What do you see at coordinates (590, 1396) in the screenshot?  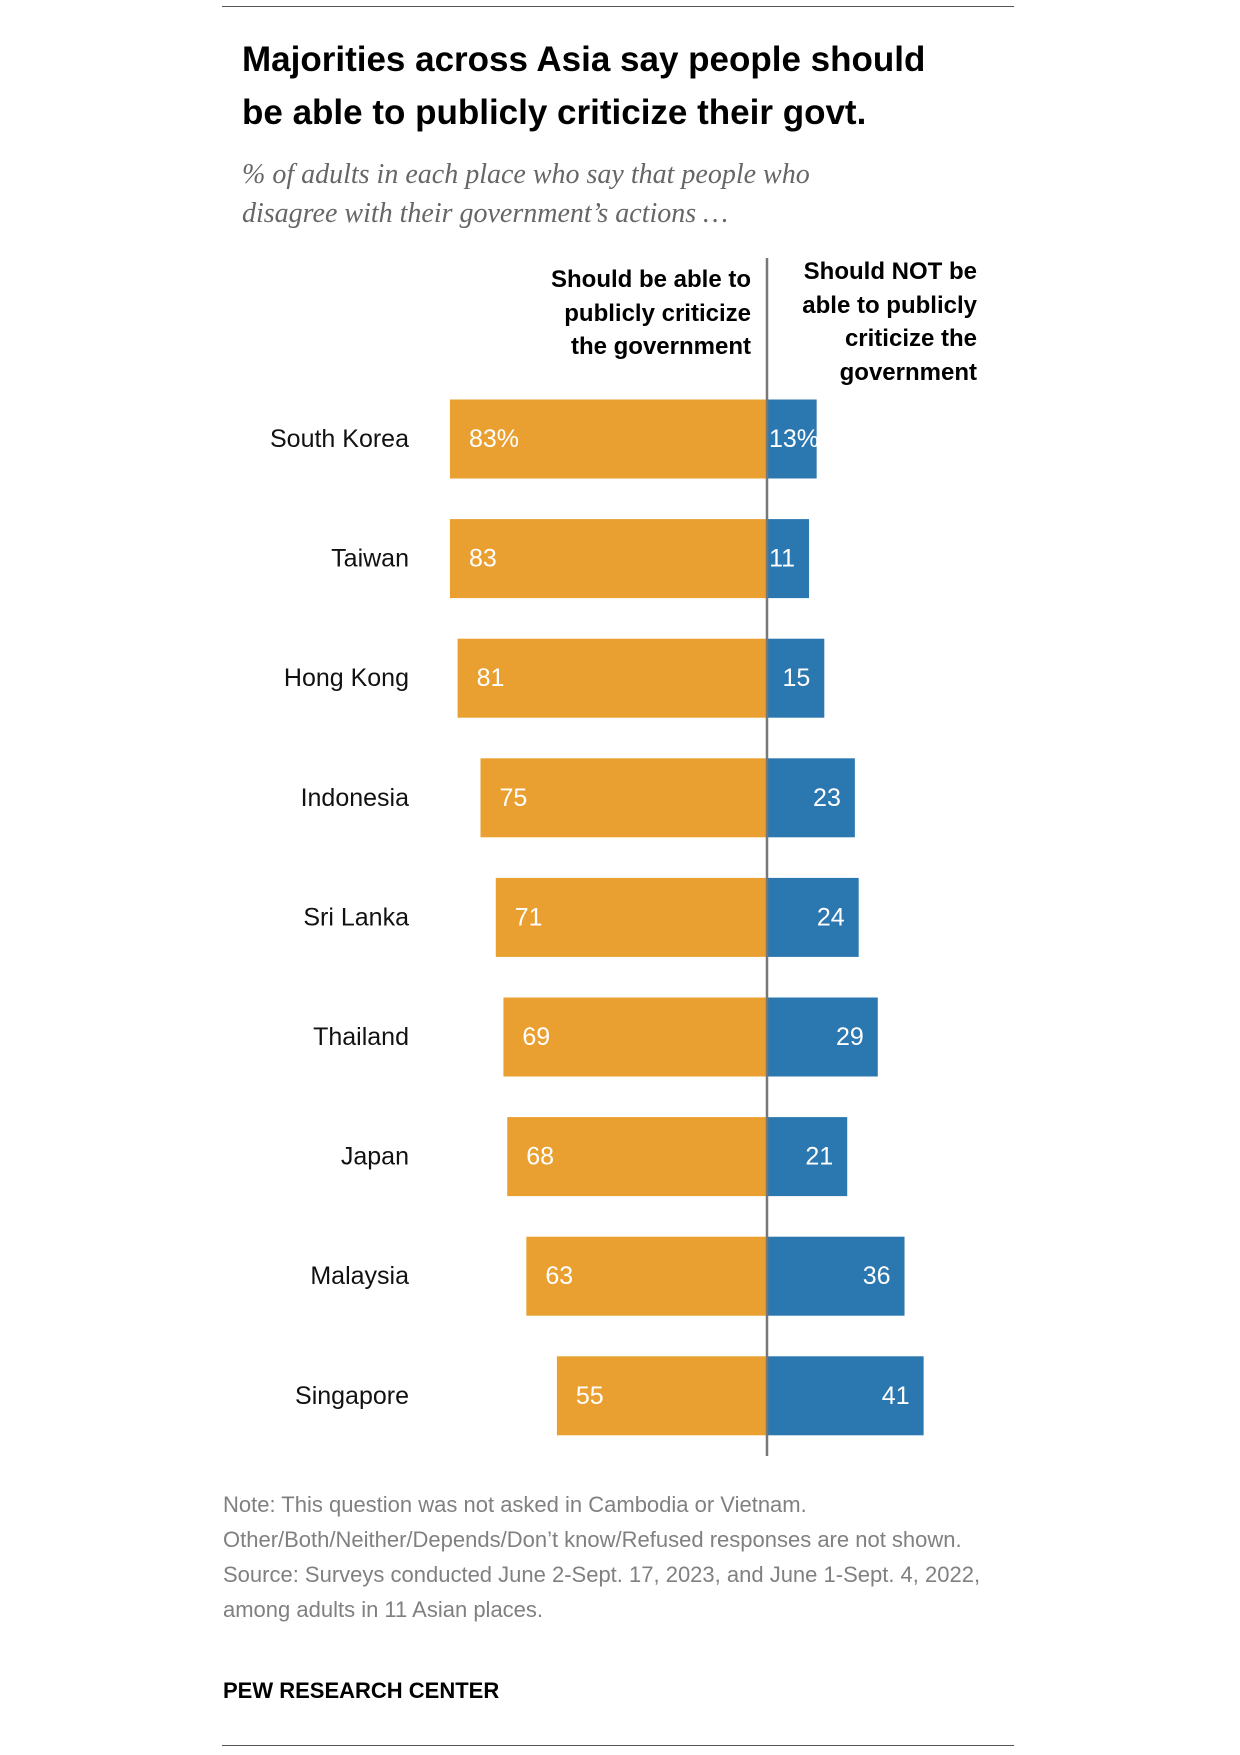 I see `value-label-should: 55` at bounding box center [590, 1396].